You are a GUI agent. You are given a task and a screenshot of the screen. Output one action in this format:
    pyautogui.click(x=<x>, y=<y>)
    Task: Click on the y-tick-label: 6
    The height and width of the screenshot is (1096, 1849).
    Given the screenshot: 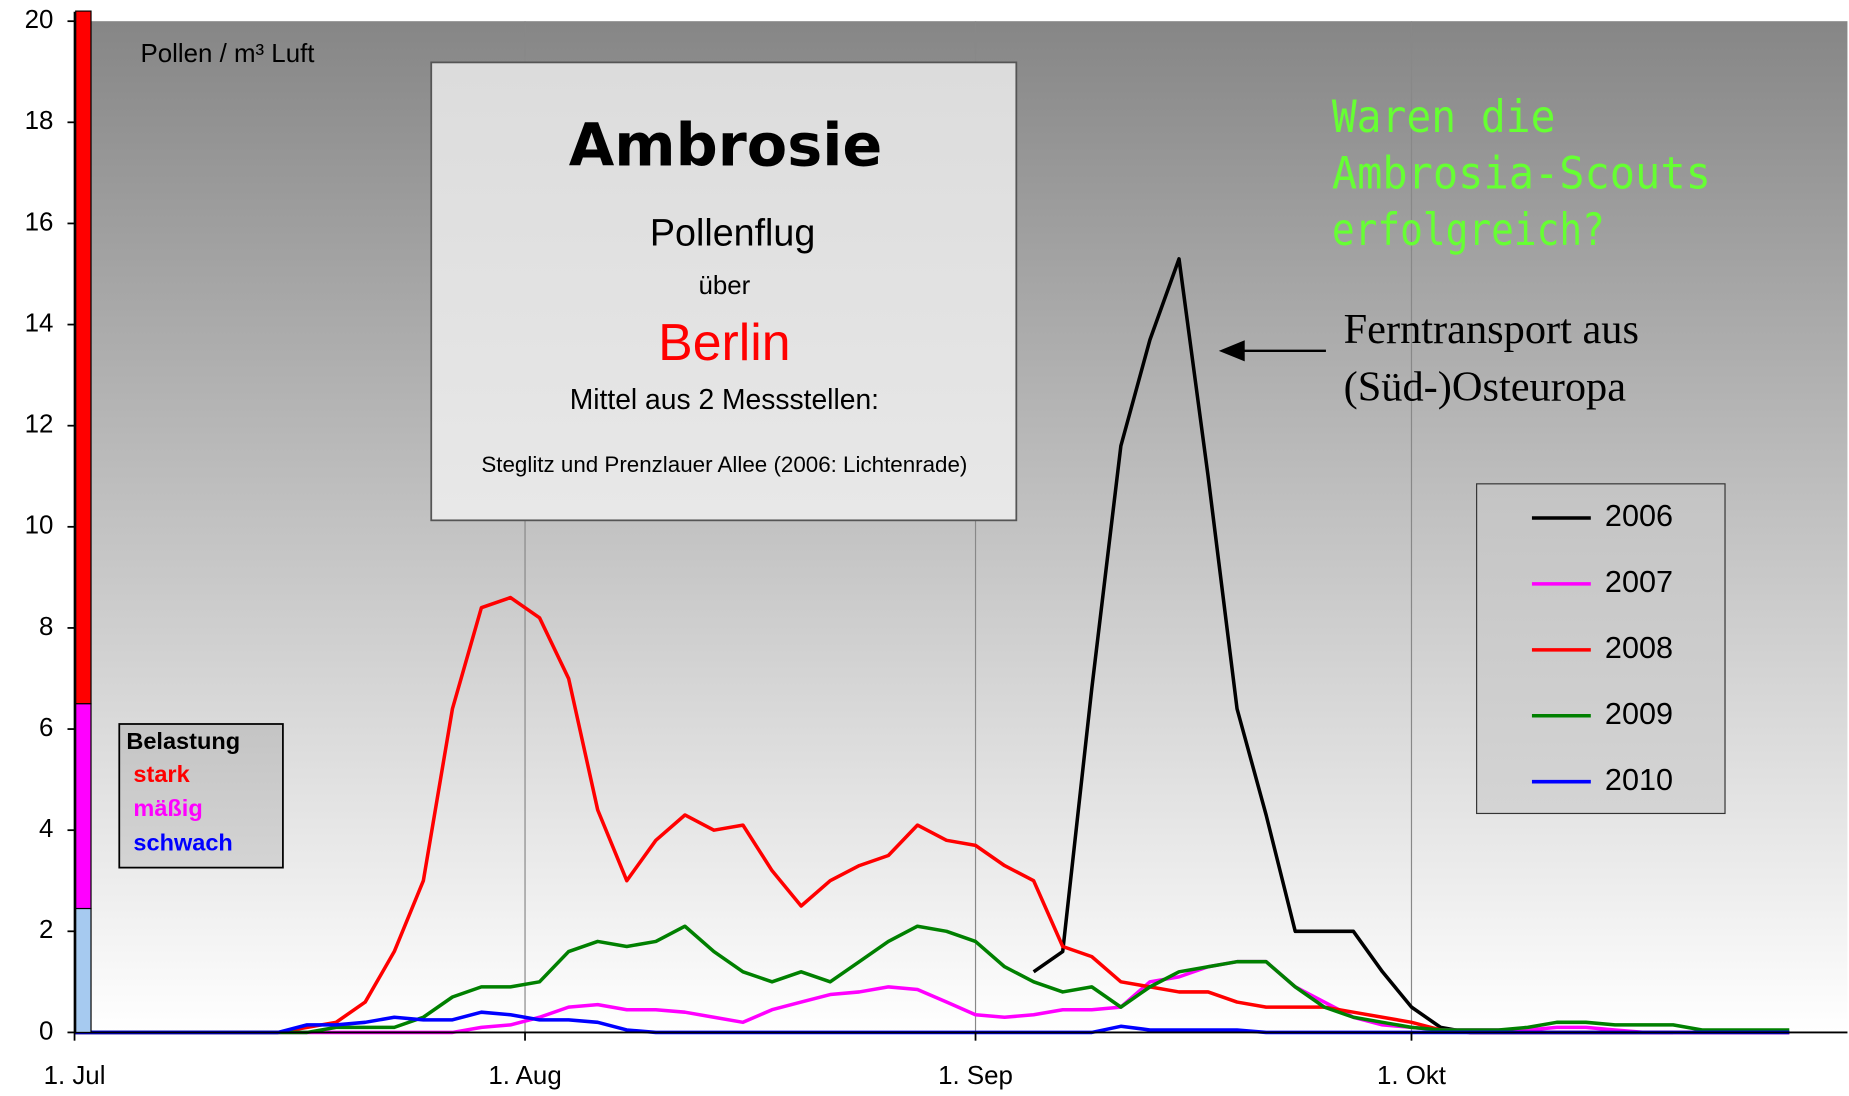 What is the action you would take?
    pyautogui.click(x=46, y=728)
    